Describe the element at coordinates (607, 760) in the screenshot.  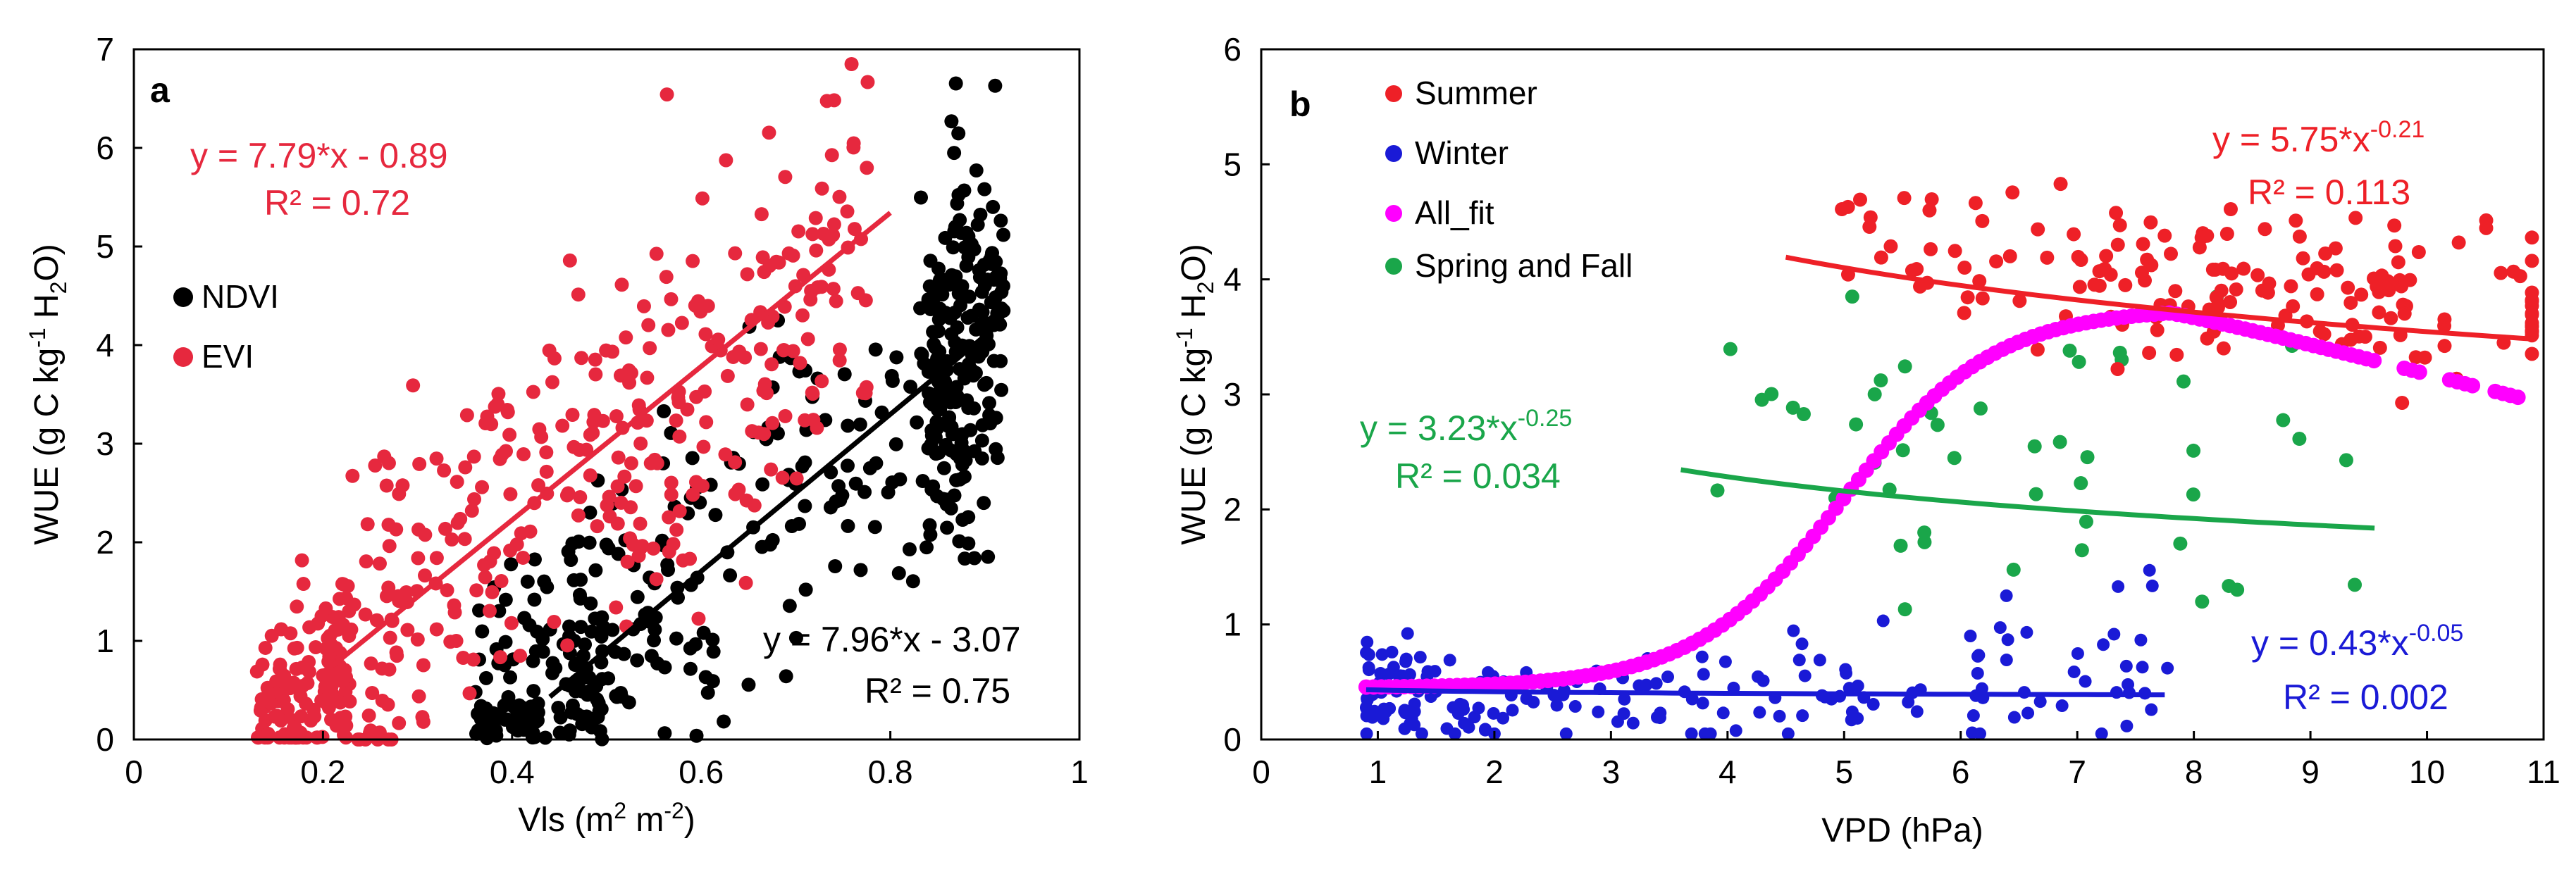
I see `panel-a-x-ticks: 0 0.2 0.4 0.6 0.8 1` at that location.